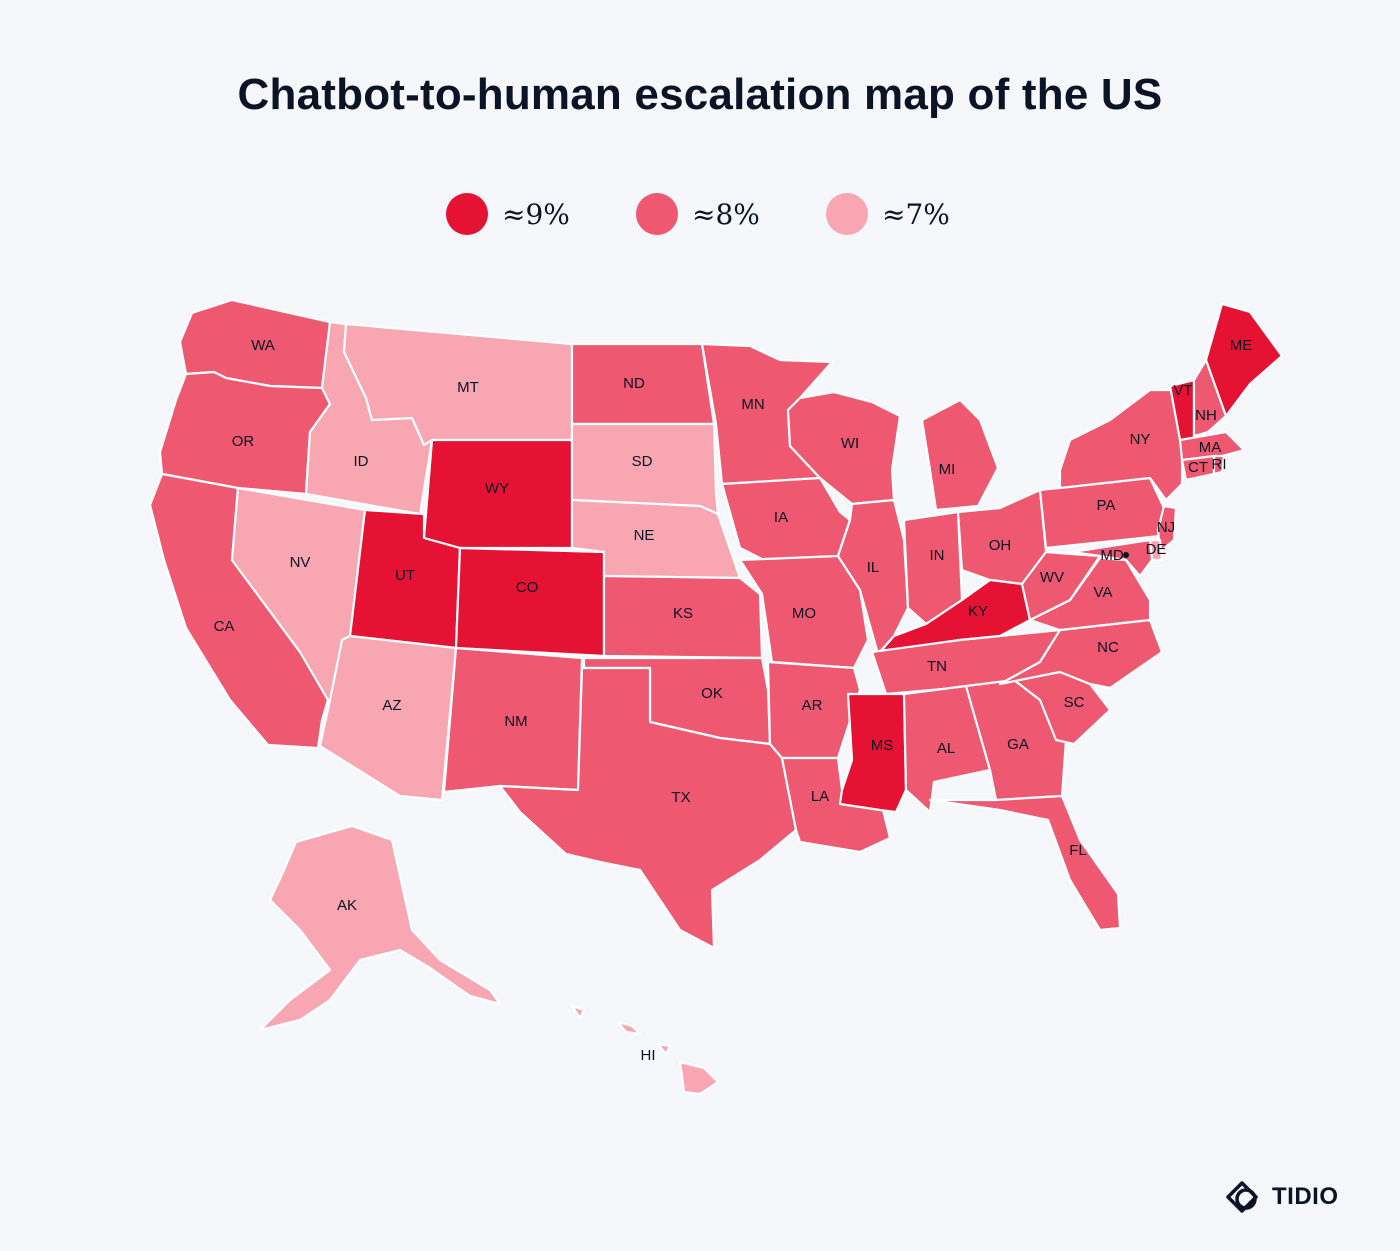 Image resolution: width=1400 pixels, height=1251 pixels. Describe the element at coordinates (1210, 398) in the screenshot. I see `state-nh` at that location.